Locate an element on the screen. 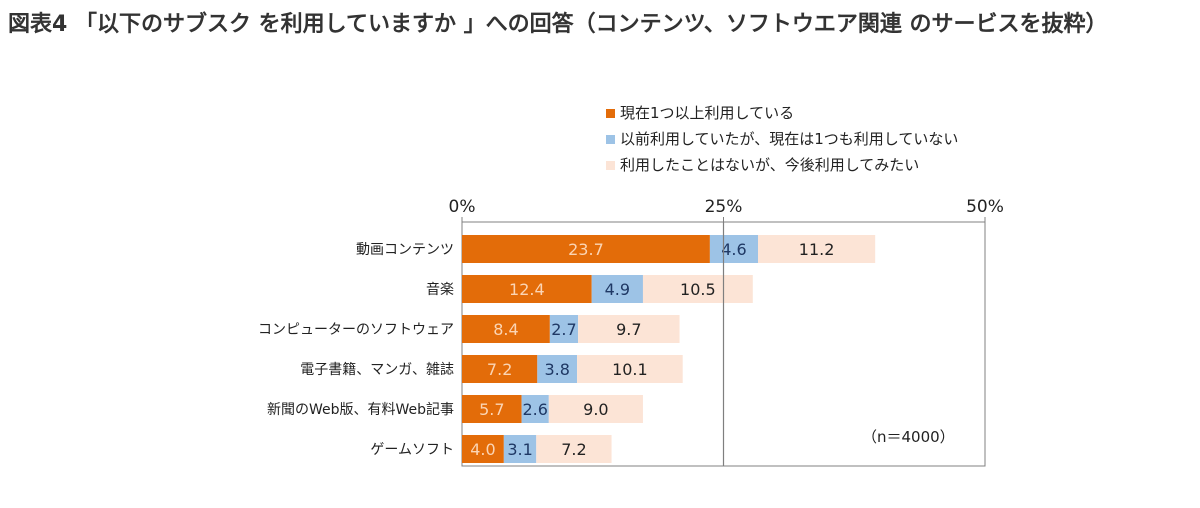  sample-size-note: （n＝4000） is located at coordinates (908, 437).